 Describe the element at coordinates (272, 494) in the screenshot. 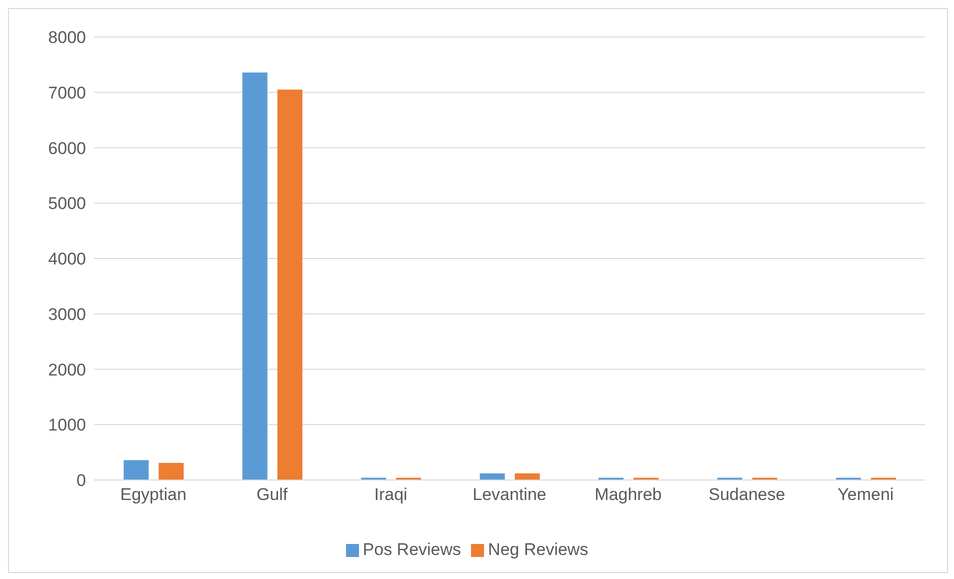

I see `x-tick-label: Gulf` at that location.